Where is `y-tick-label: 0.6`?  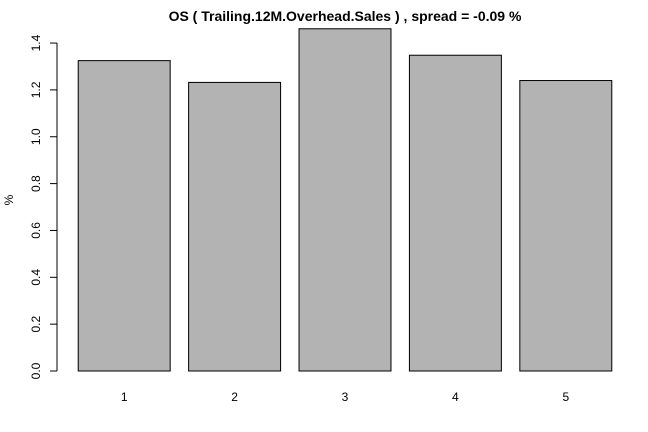 y-tick-label: 0.6 is located at coordinates (36, 230).